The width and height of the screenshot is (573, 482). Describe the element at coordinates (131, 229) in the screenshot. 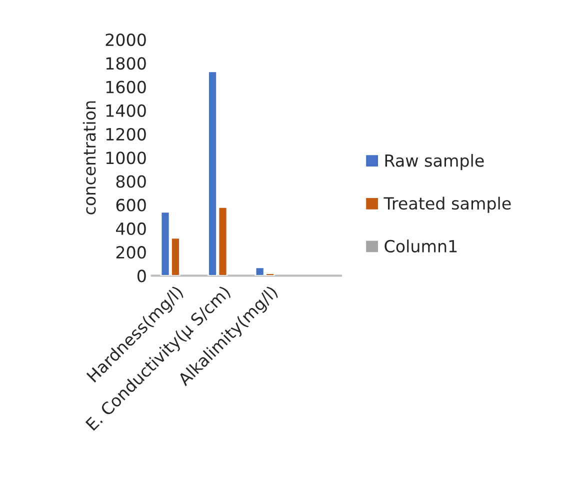

I see `y-tick-label: 400` at that location.